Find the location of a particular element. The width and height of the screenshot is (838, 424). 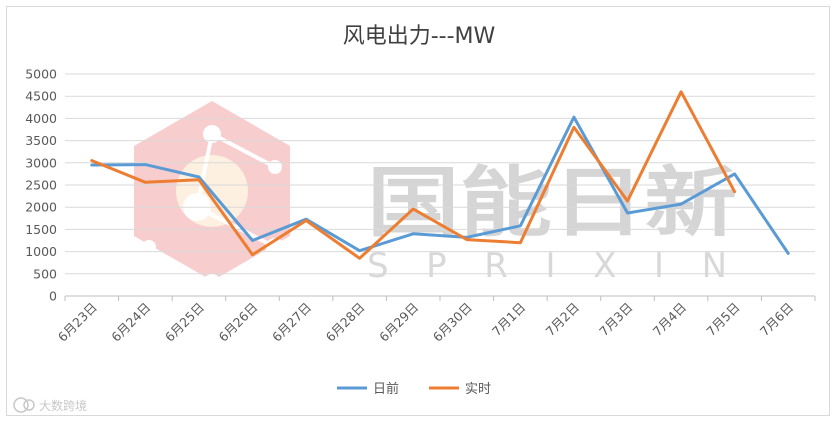

y-tick-label: 3500 is located at coordinates (41, 140).